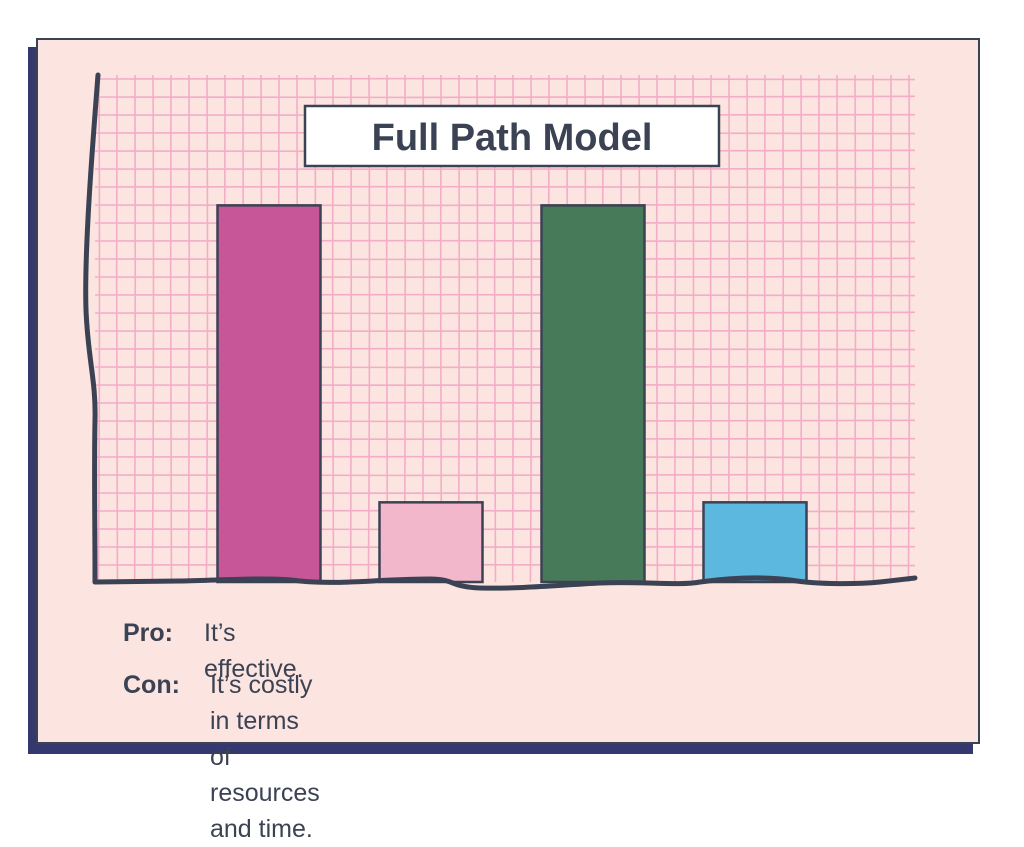 This screenshot has width=1024, height=847. I want to click on pro-label: Pro:, so click(148, 633).